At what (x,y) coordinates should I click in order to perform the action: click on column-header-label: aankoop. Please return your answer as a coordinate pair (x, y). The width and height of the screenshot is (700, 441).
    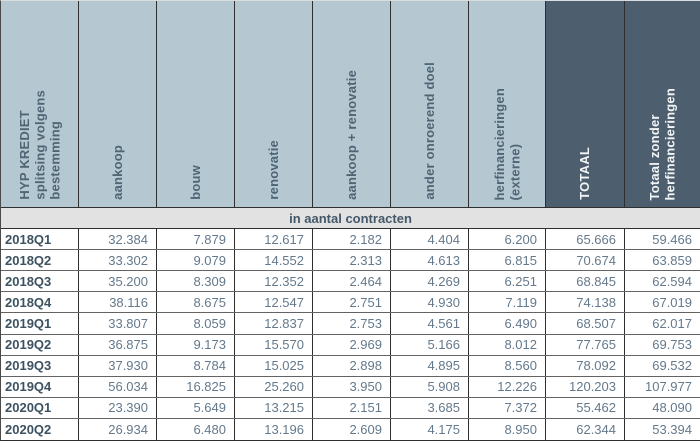
    Looking at the image, I should click on (117, 172).